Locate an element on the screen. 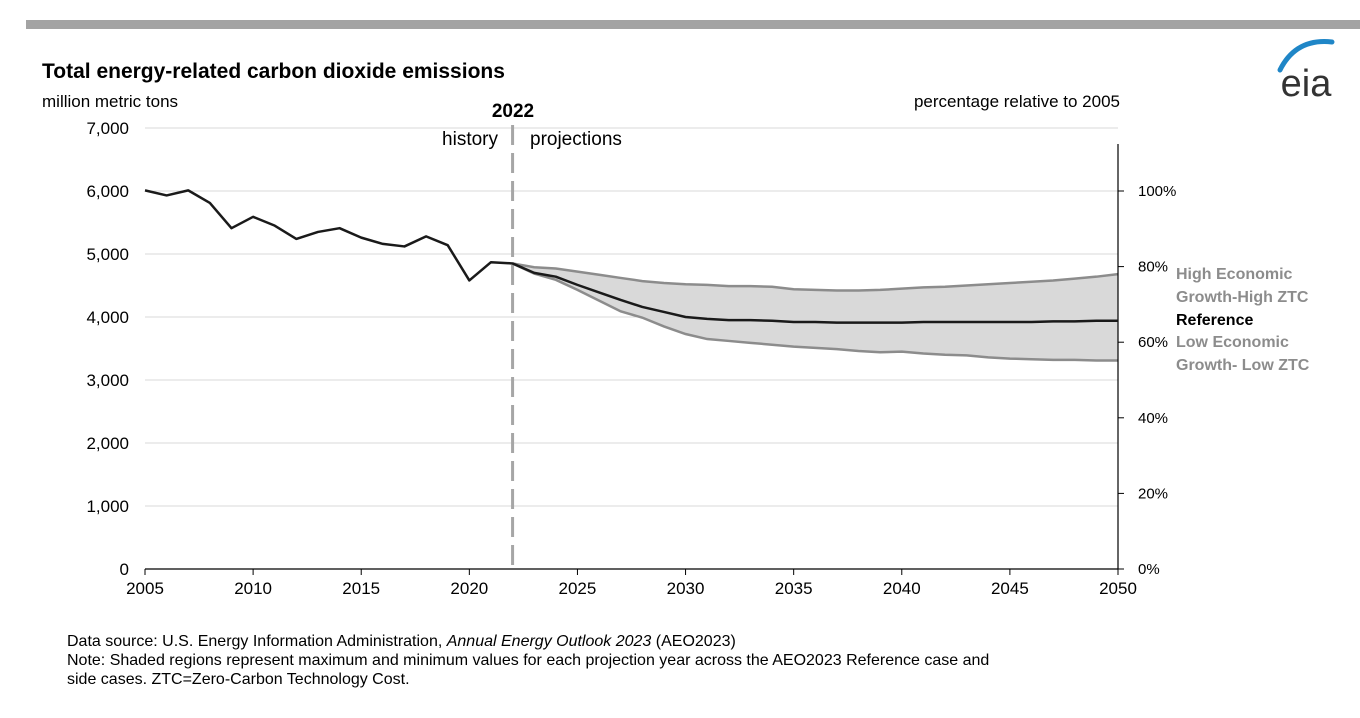  x-tick-label: 2035 is located at coordinates (794, 588).